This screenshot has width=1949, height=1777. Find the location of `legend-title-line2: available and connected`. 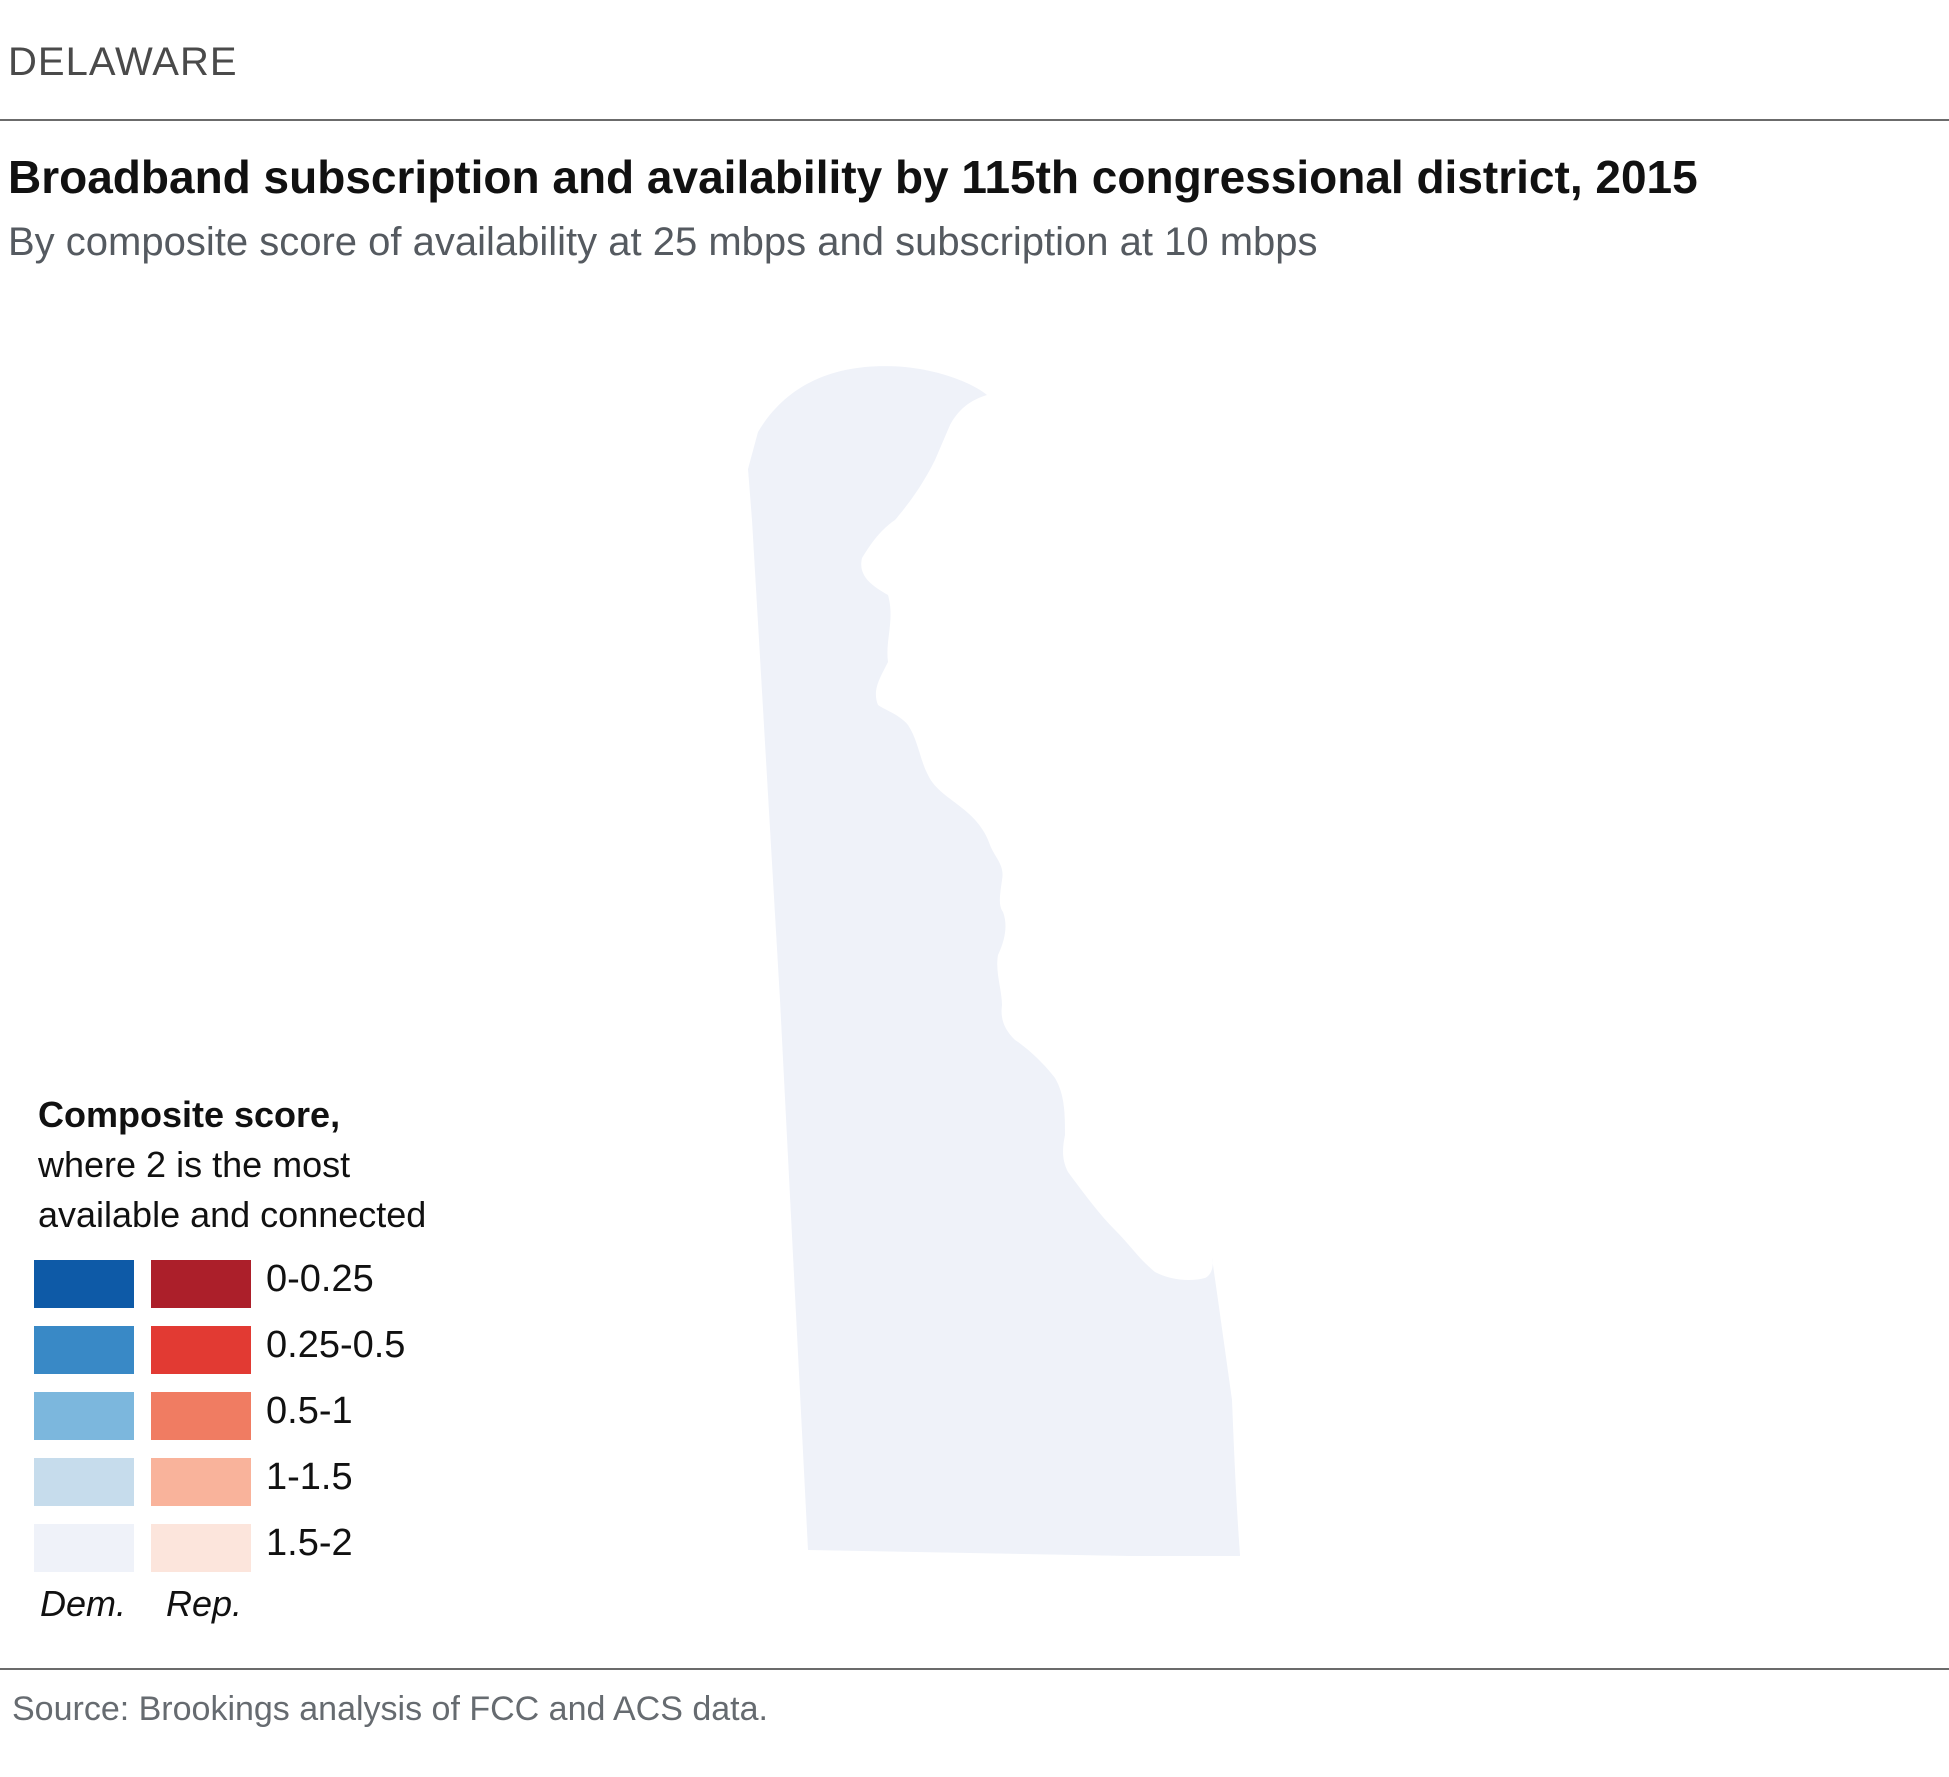

legend-title-line2: available and connected is located at coordinates (232, 1214).